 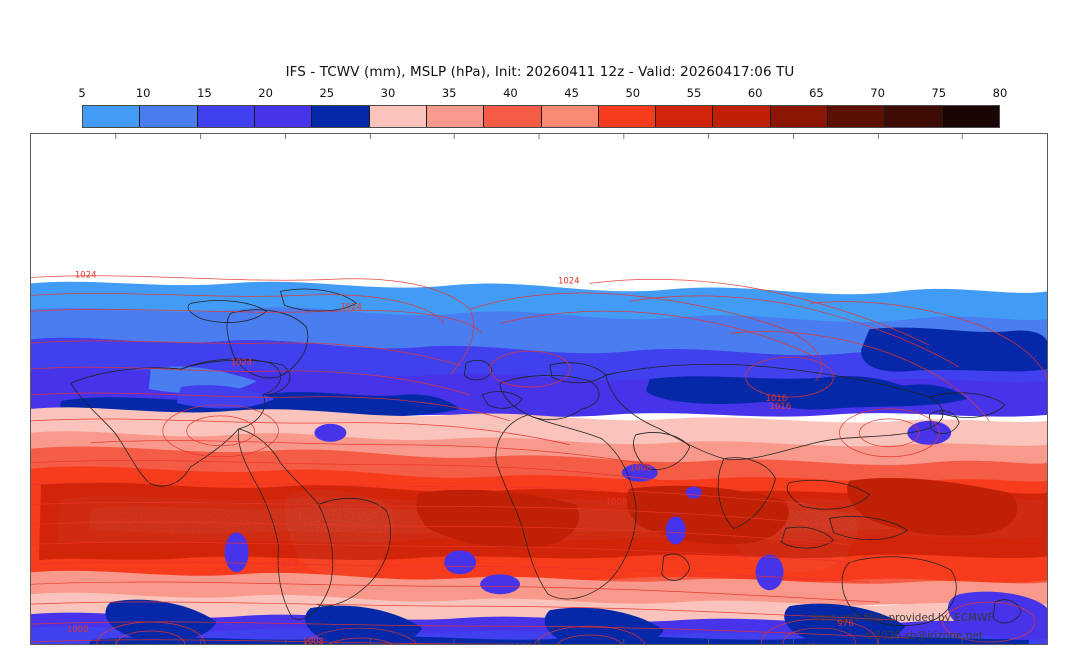 What do you see at coordinates (542, 94) in the screenshot?
I see `colorbar-tick-labels: 5 10 15 20 25 30 35 40 45 50 55 60 65 70 75 80` at bounding box center [542, 94].